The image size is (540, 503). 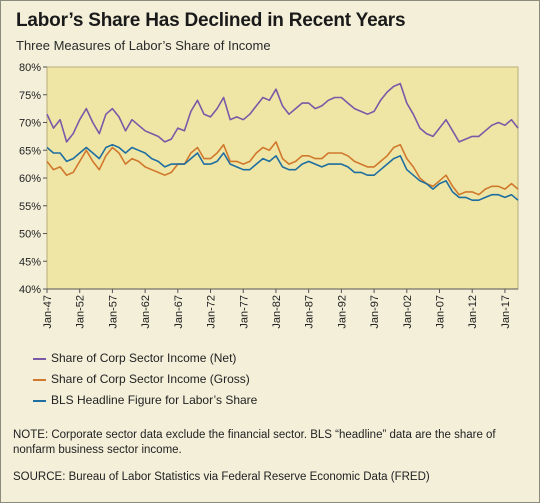 I want to click on x-tick-label: Jan-62, so click(x=146, y=312).